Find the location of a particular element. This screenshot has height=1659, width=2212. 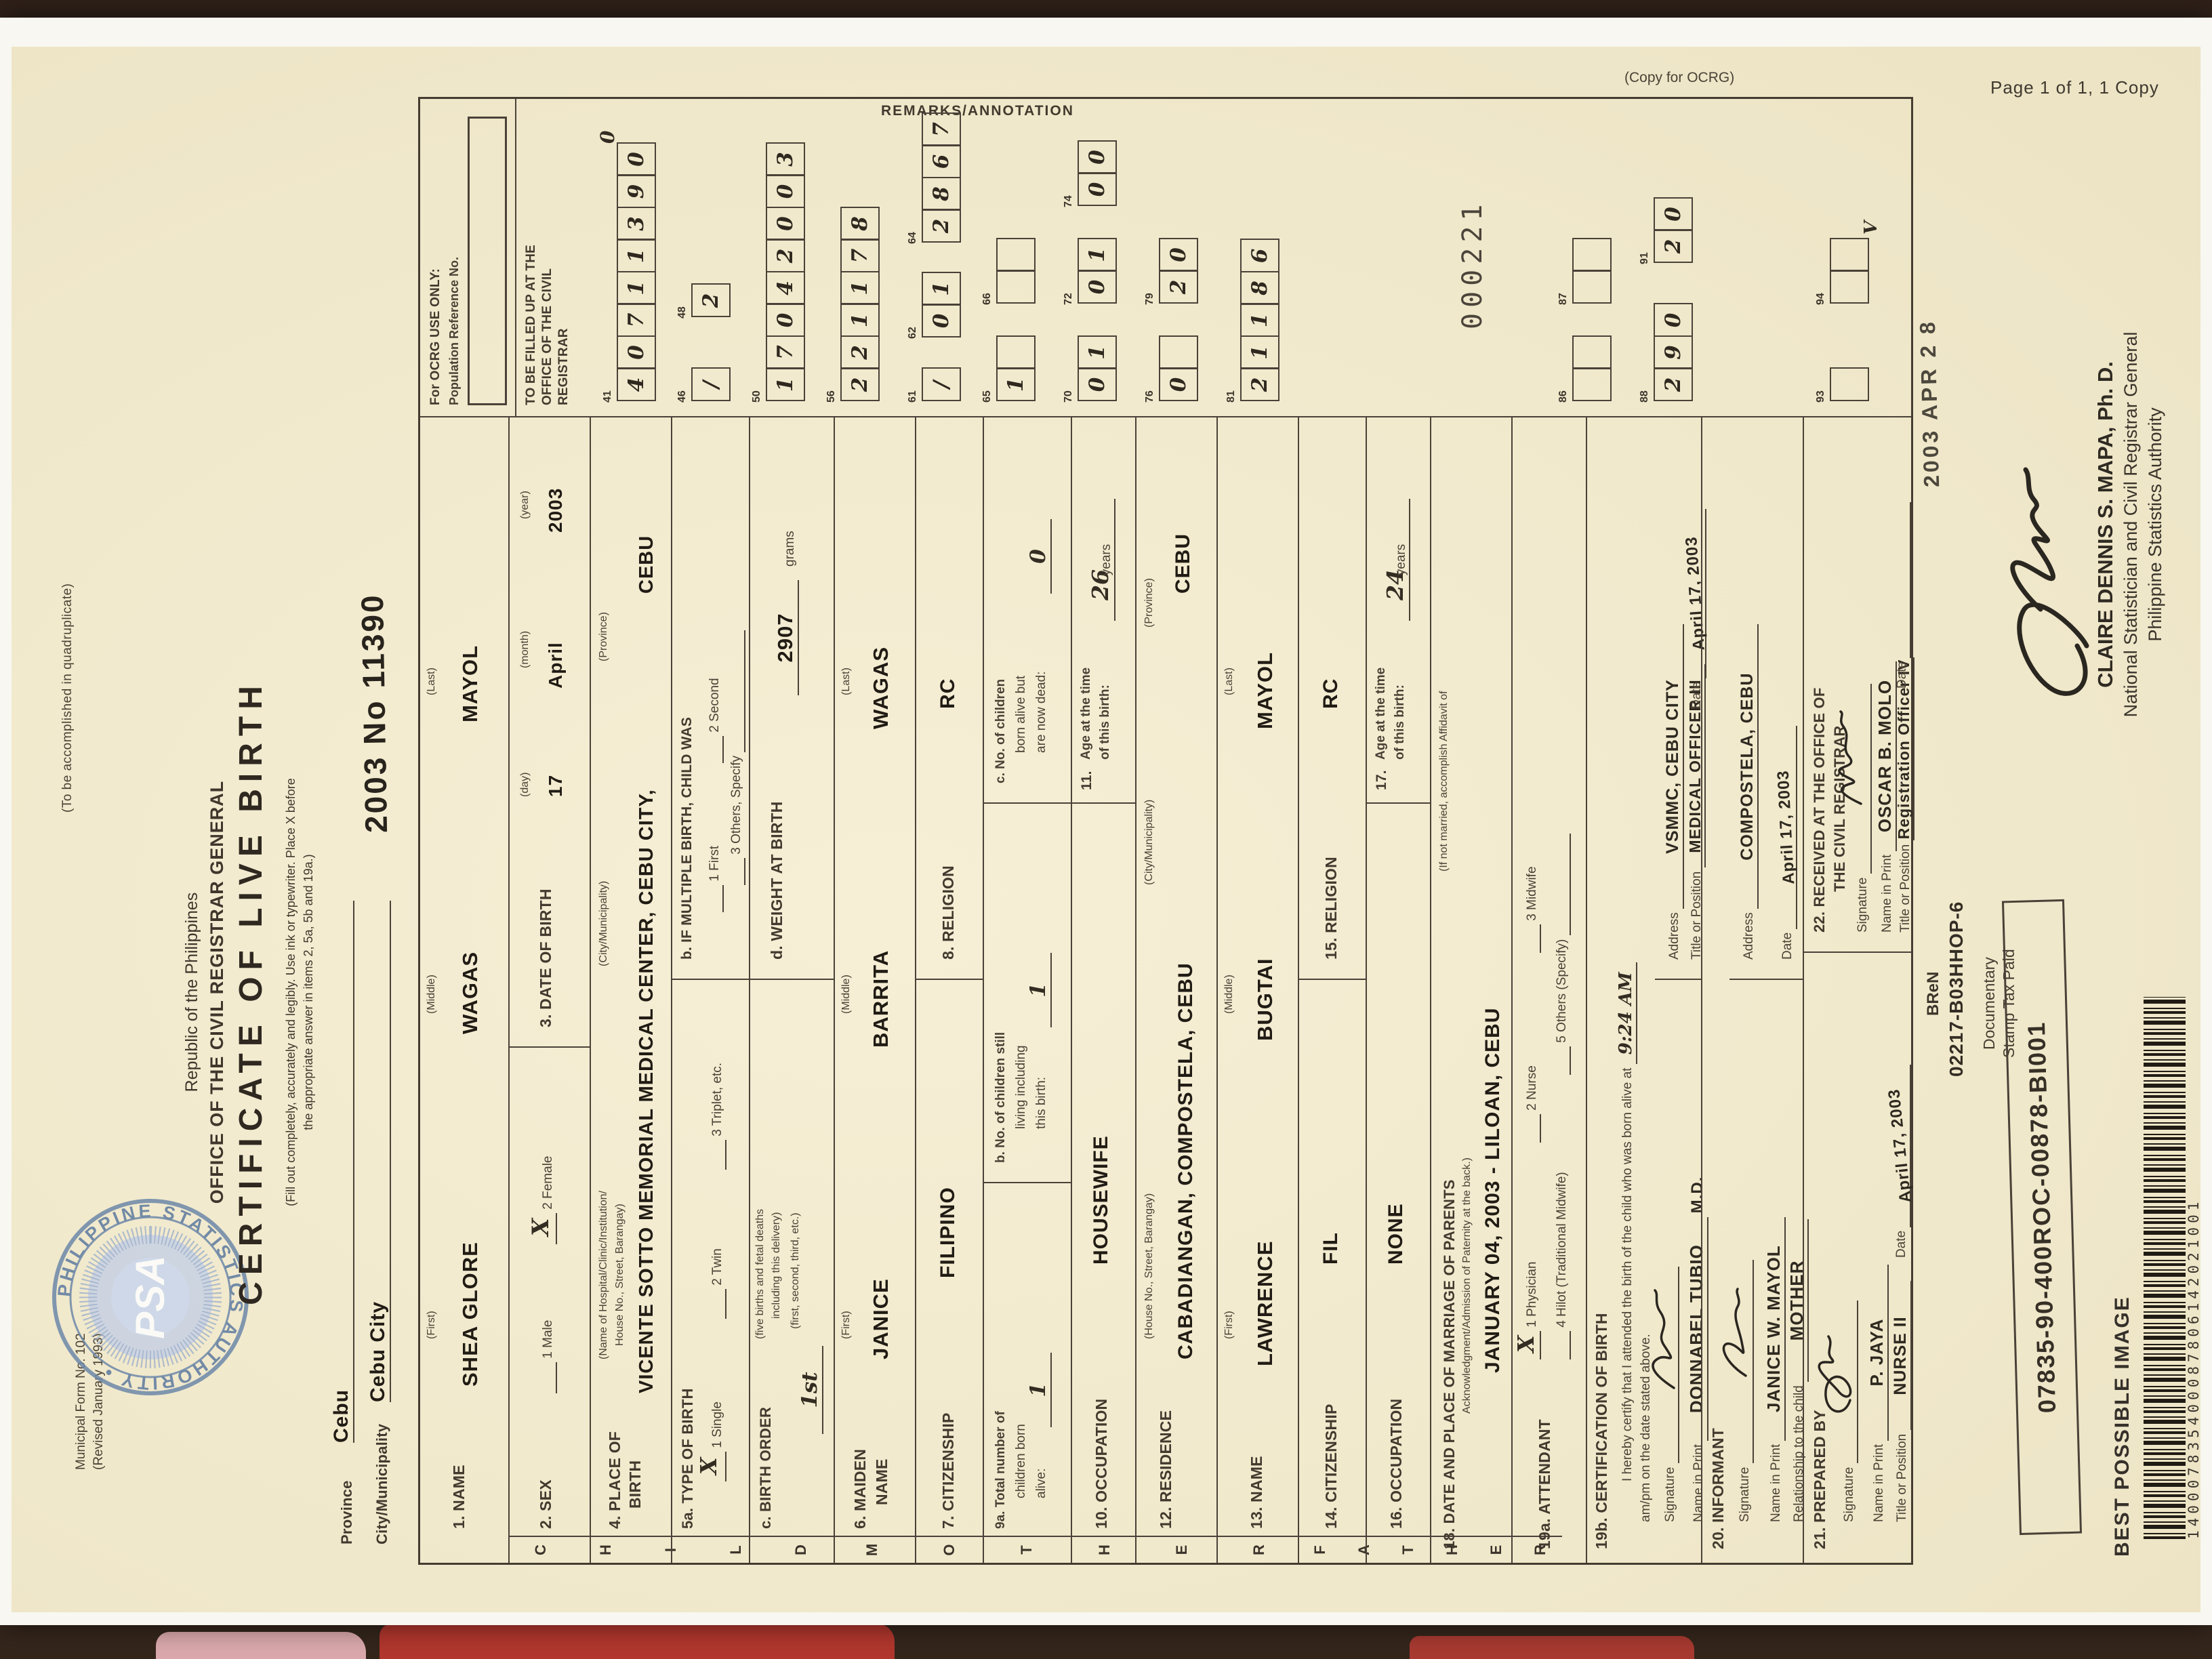

dob-year-header: (year) is located at coordinates (525, 505).